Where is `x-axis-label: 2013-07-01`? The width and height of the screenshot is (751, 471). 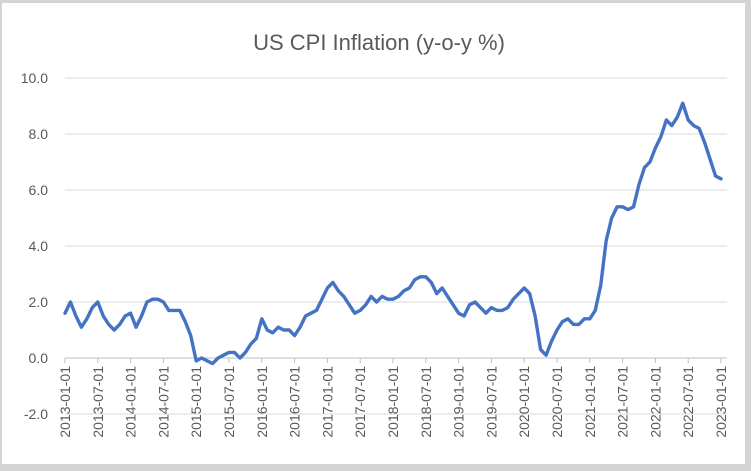 x-axis-label: 2013-07-01 is located at coordinates (98, 402).